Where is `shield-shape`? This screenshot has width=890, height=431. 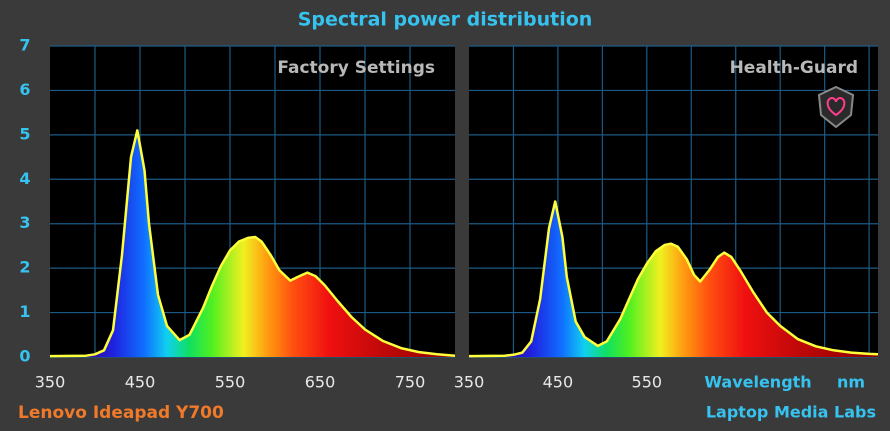
shield-shape is located at coordinates (836, 107).